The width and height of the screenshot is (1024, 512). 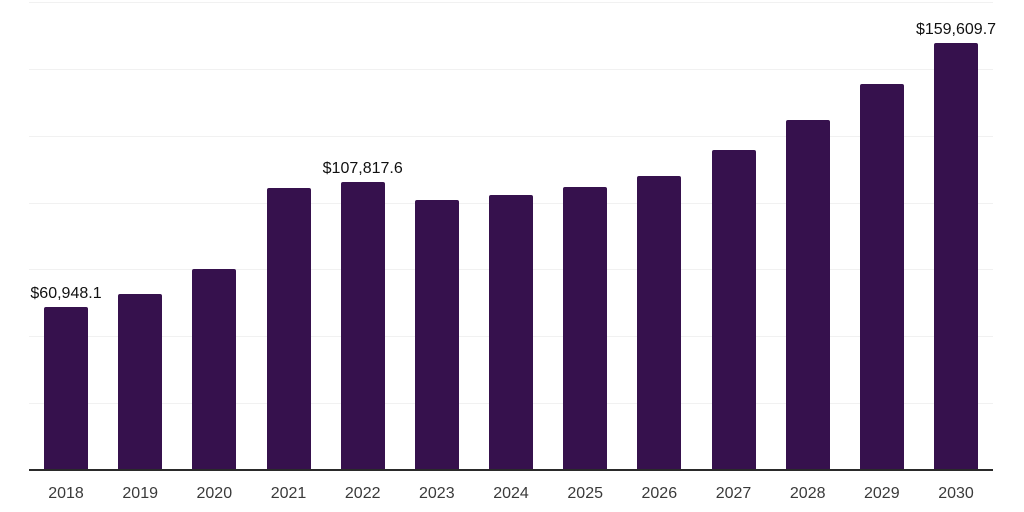 I want to click on x-axis-label: 2018, so click(x=66, y=493).